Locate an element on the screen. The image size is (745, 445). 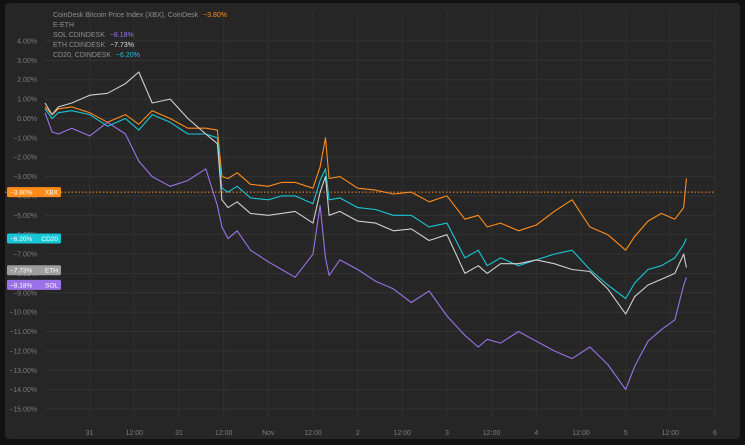
y-tick-label: −14.00% is located at coordinates (23, 390).